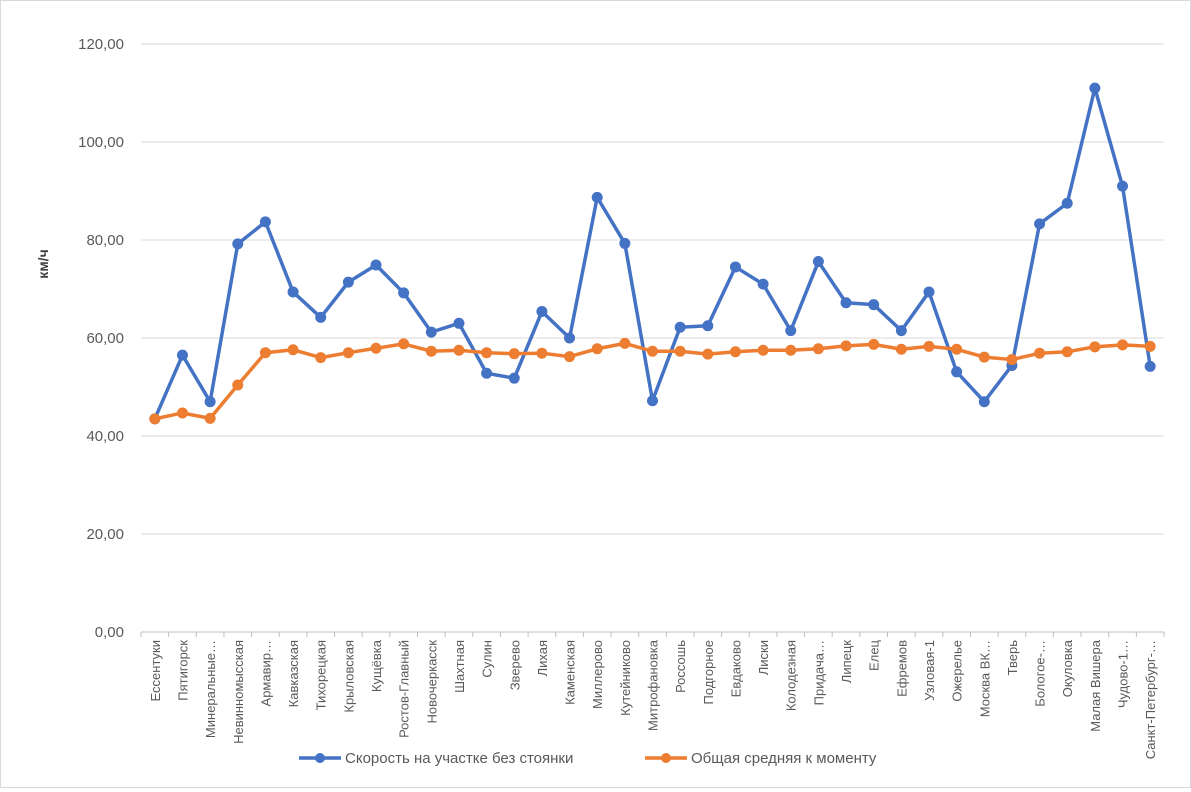 The width and height of the screenshot is (1191, 792). I want to click on legend-item-1: Скорость на участке без стоянки, so click(436, 758).